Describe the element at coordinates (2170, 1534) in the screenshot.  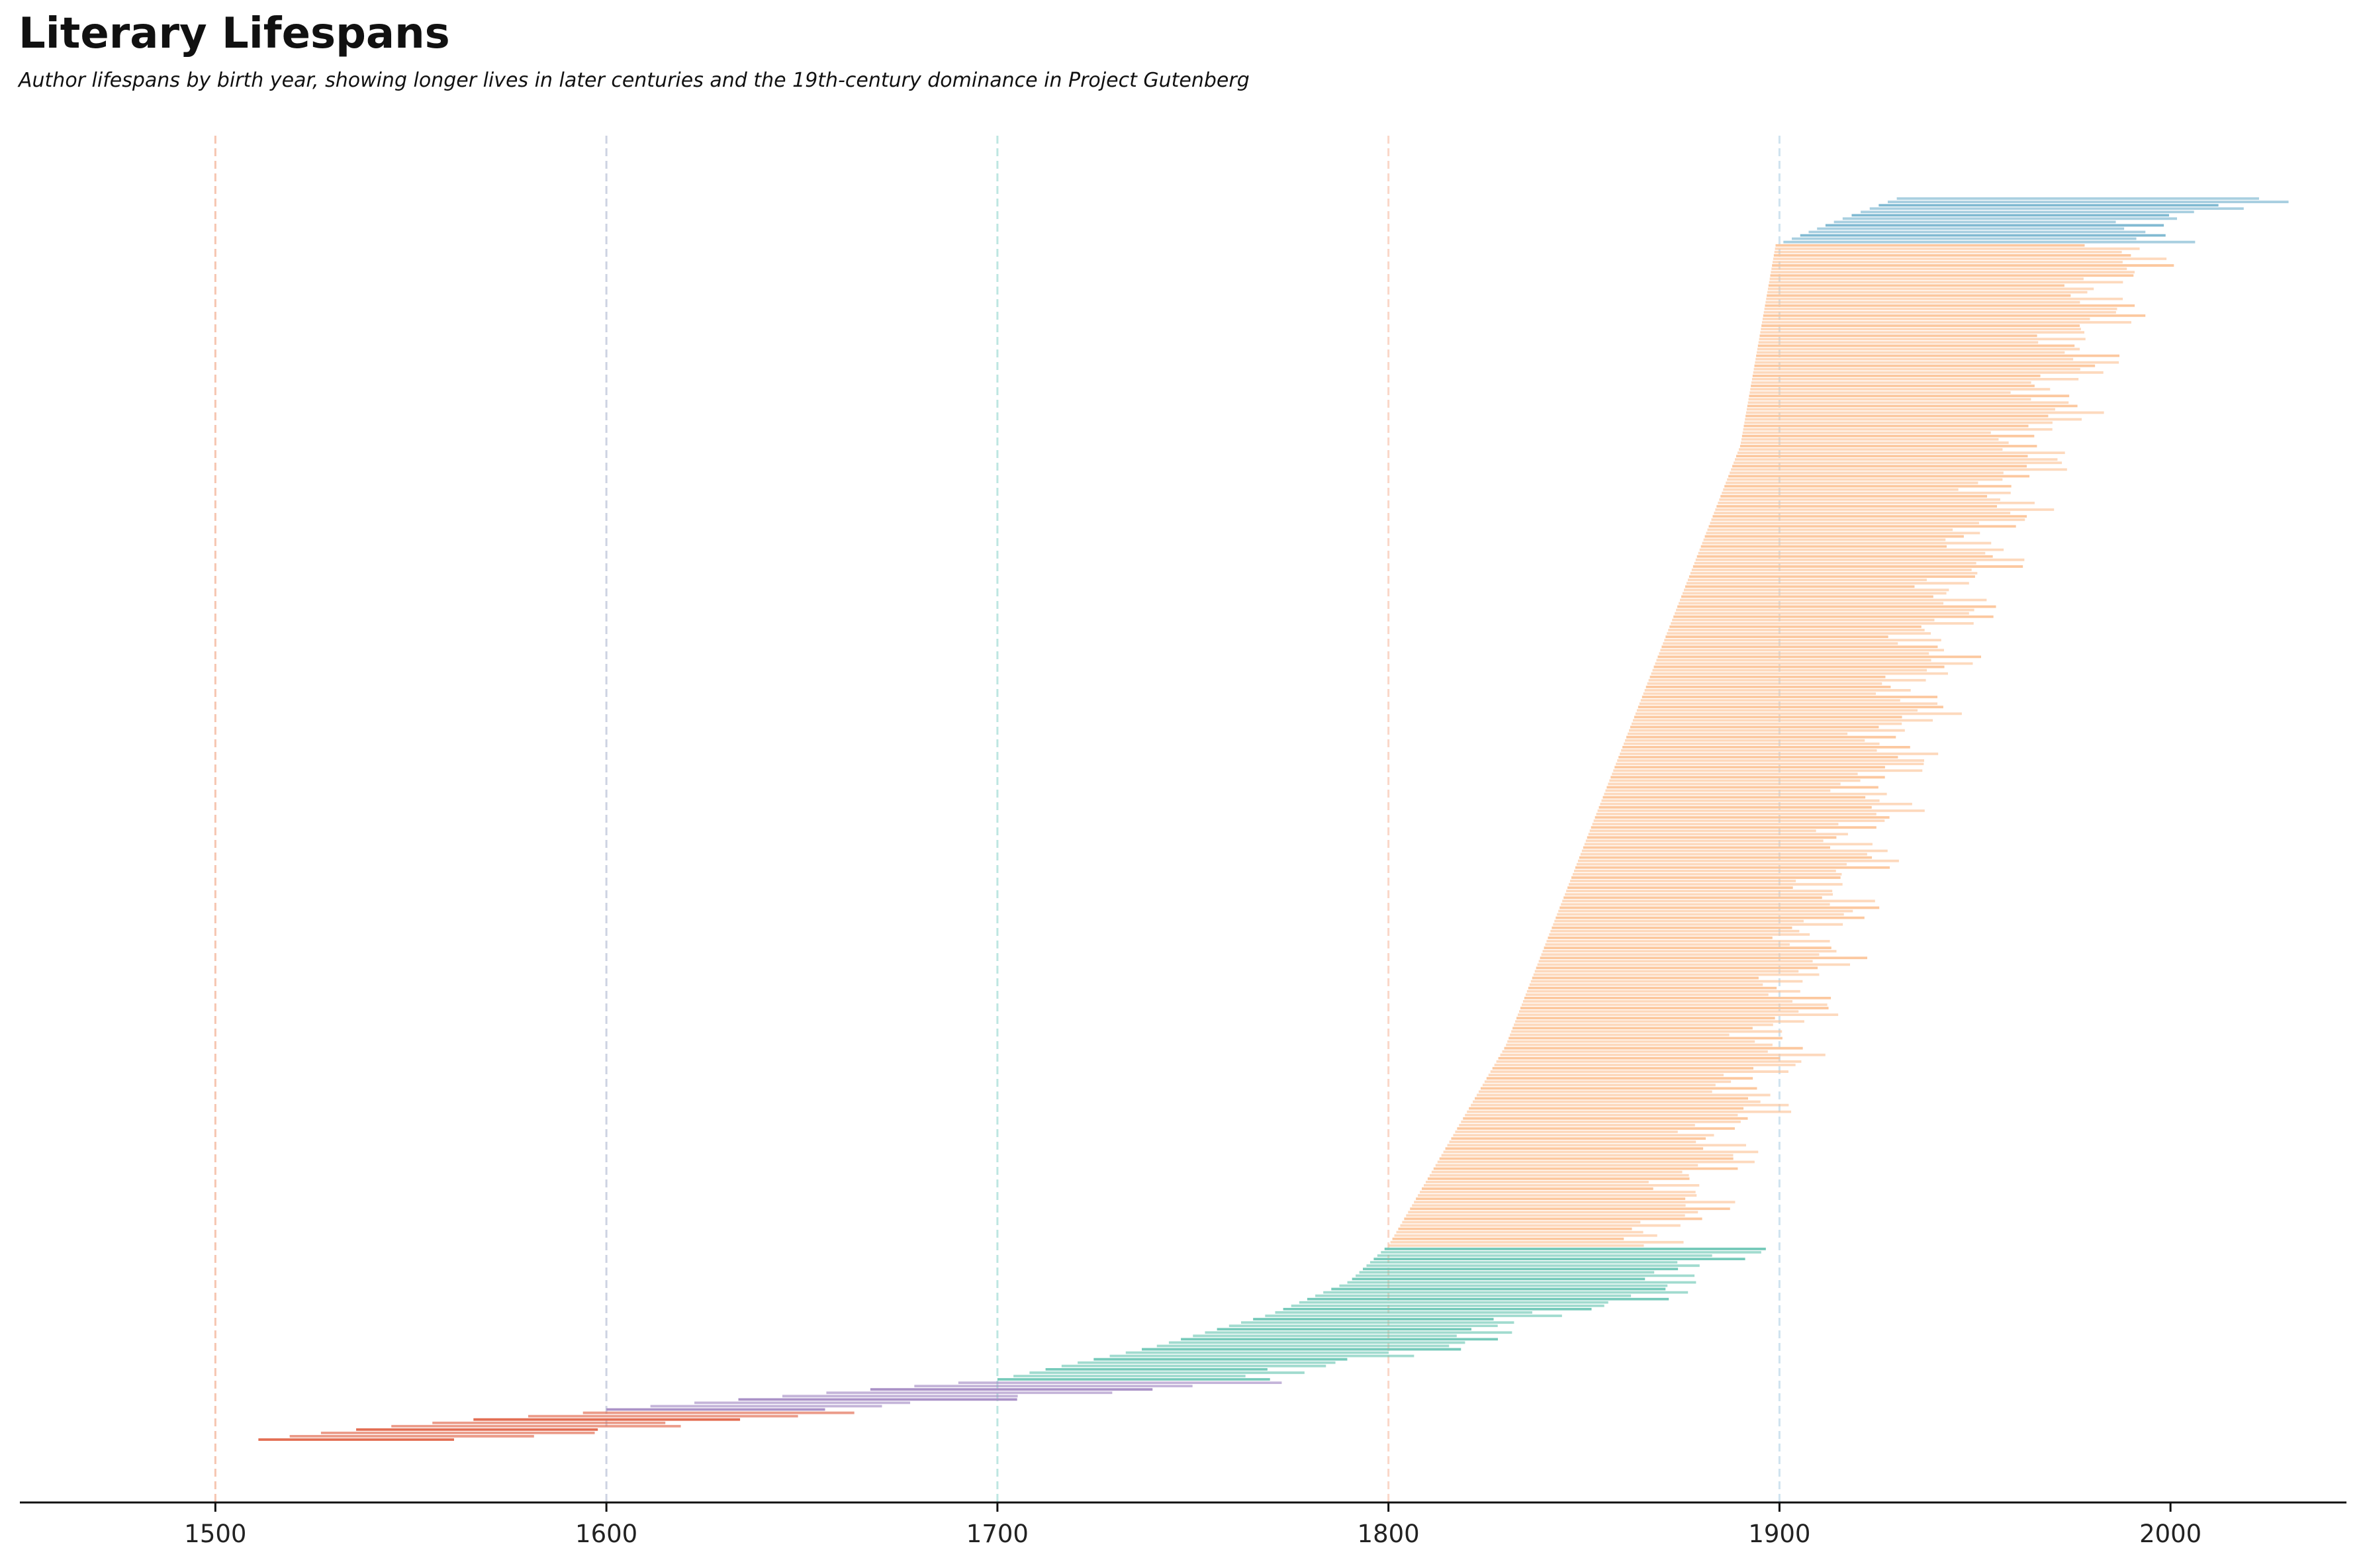
I see `x-tick-label-2000: 2000` at that location.